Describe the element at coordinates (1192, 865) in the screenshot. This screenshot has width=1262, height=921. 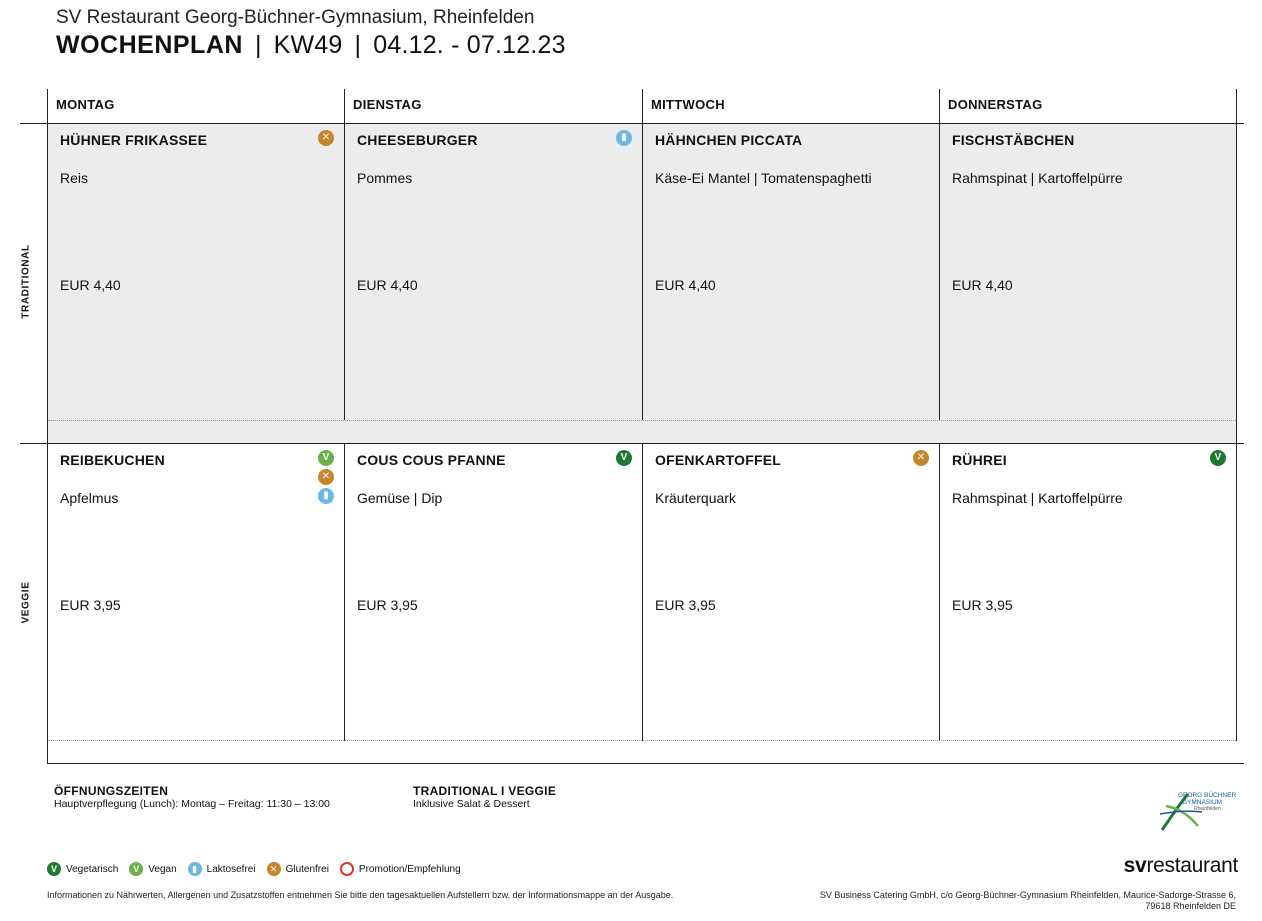
I see `brand-restaurant: restaurant` at that location.